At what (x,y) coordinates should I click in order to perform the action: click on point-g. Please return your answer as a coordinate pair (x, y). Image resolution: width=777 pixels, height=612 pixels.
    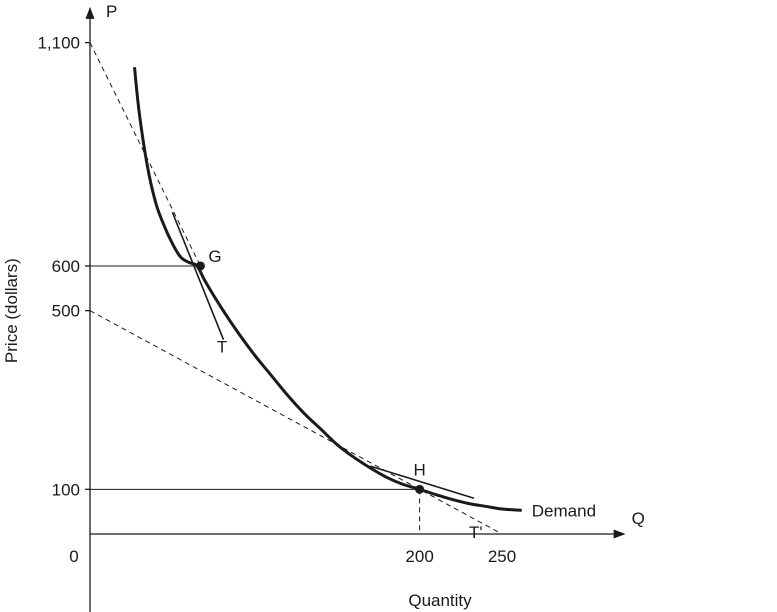
    Looking at the image, I should click on (200, 266).